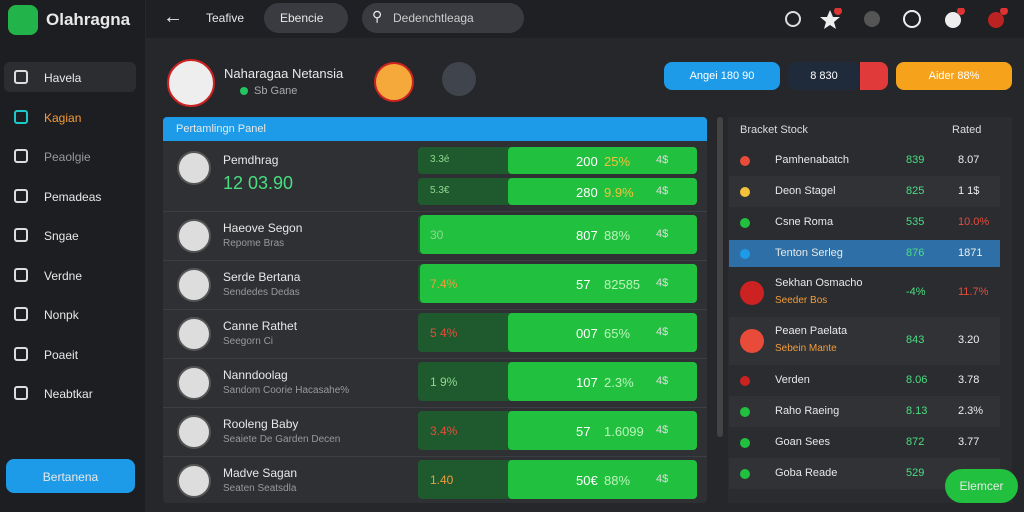 This screenshot has height=512, width=1024. What do you see at coordinates (67, 157) in the screenshot?
I see `nav-item: Peaolgie` at bounding box center [67, 157].